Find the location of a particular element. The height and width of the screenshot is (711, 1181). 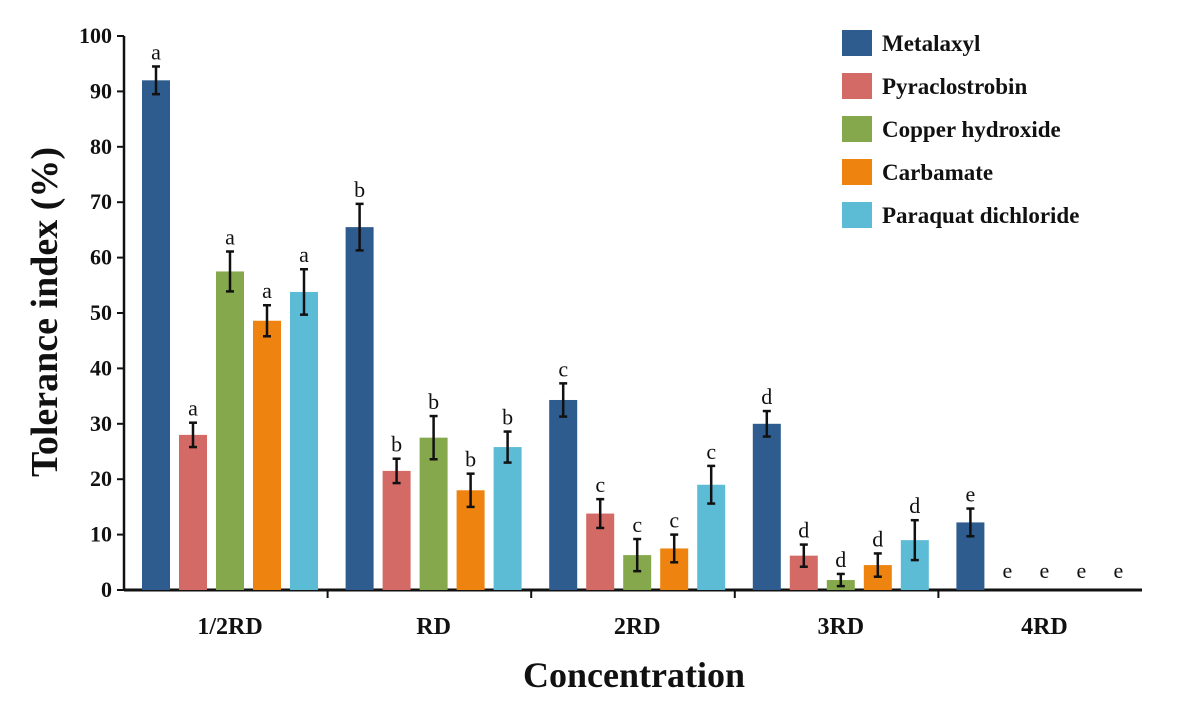

x-axis: 1/2RD RD 2RD 3RD 4RD is located at coordinates (633, 614).